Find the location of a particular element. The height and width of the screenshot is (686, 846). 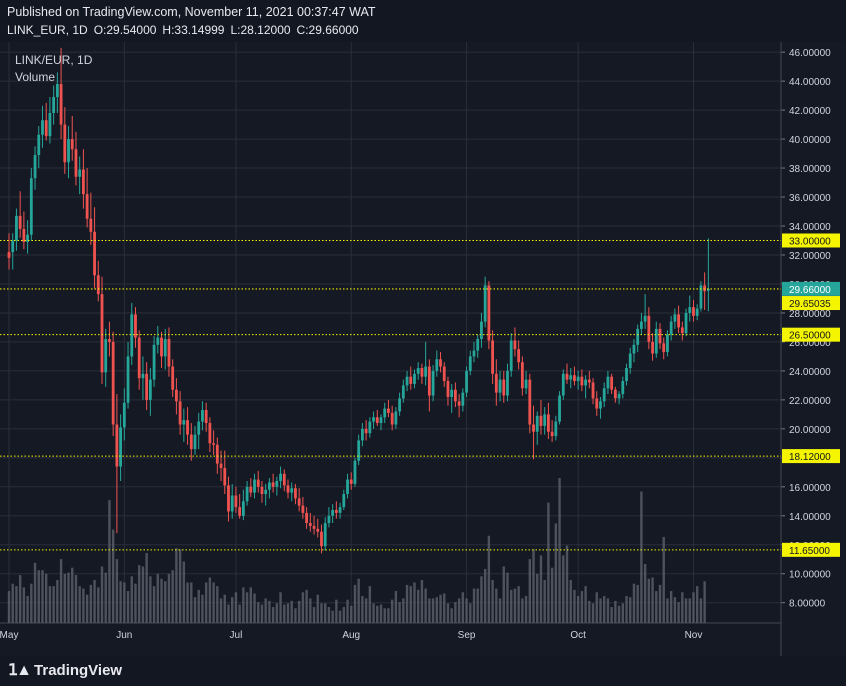

symbol-label: LINK_EUR, 1D is located at coordinates (47, 30).